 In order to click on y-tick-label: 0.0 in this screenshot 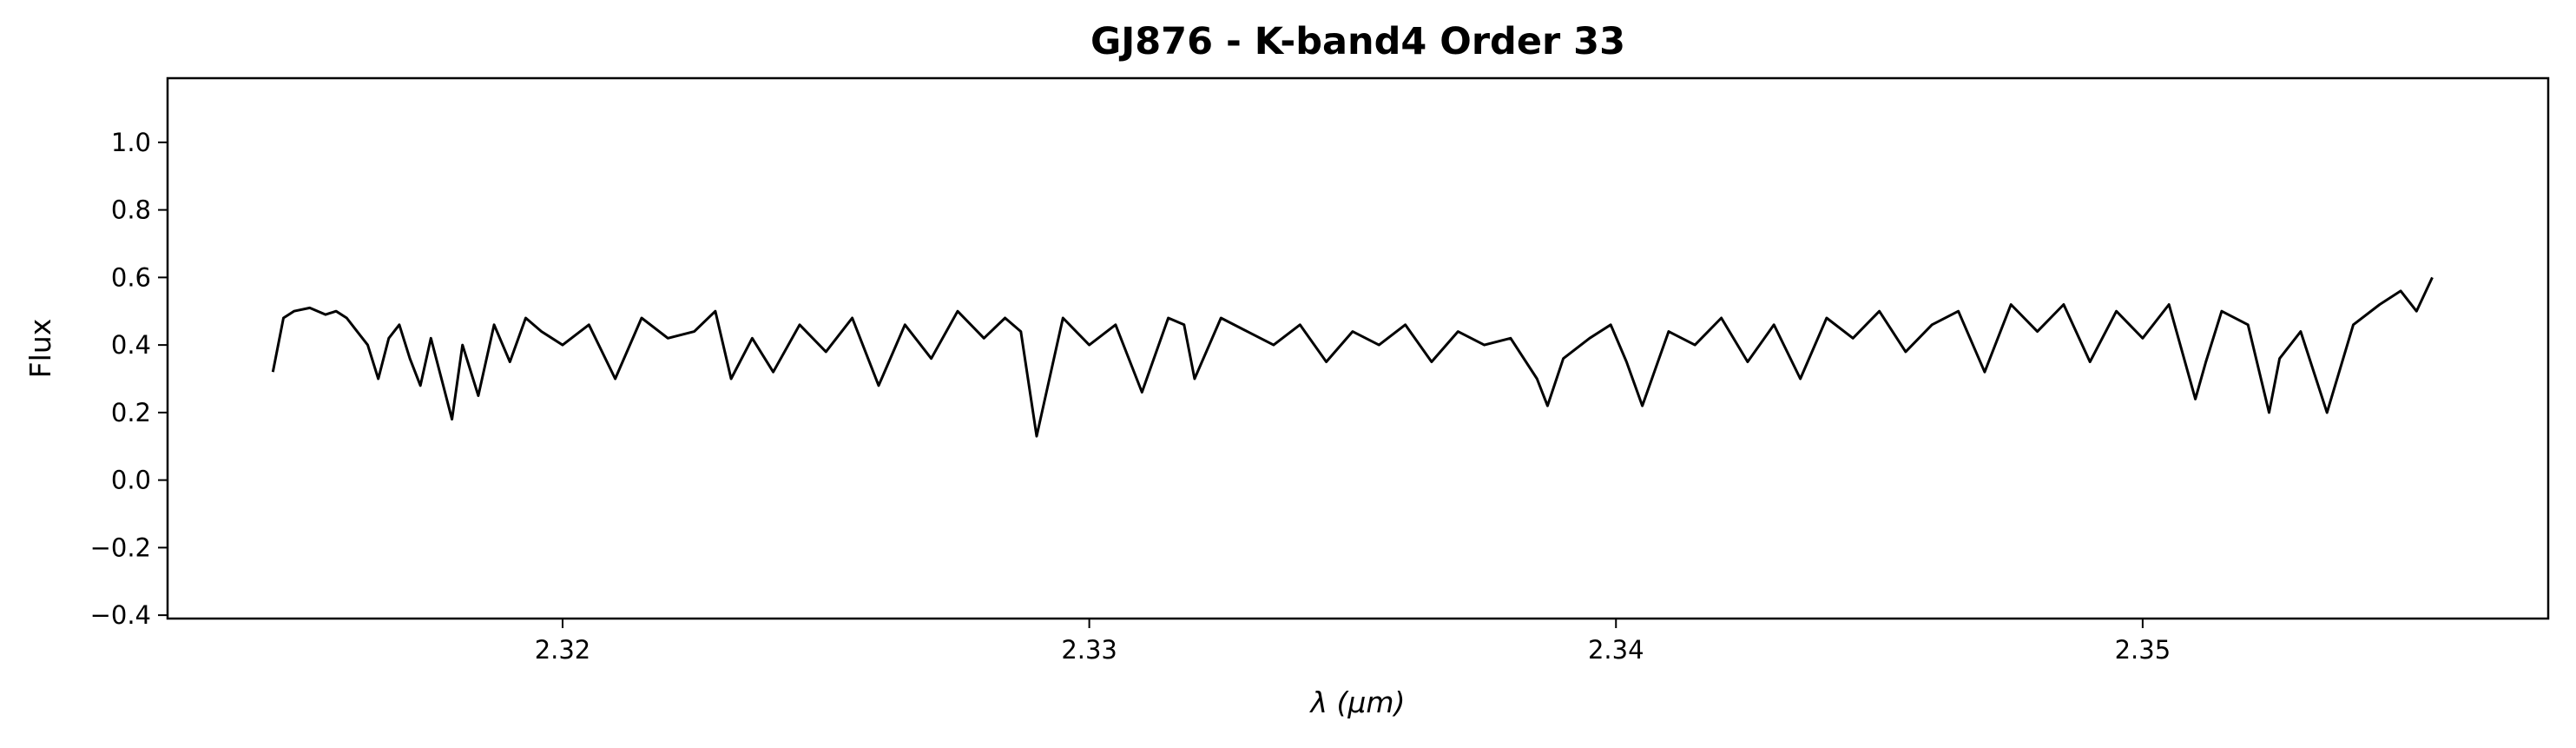, I will do `click(131, 480)`.